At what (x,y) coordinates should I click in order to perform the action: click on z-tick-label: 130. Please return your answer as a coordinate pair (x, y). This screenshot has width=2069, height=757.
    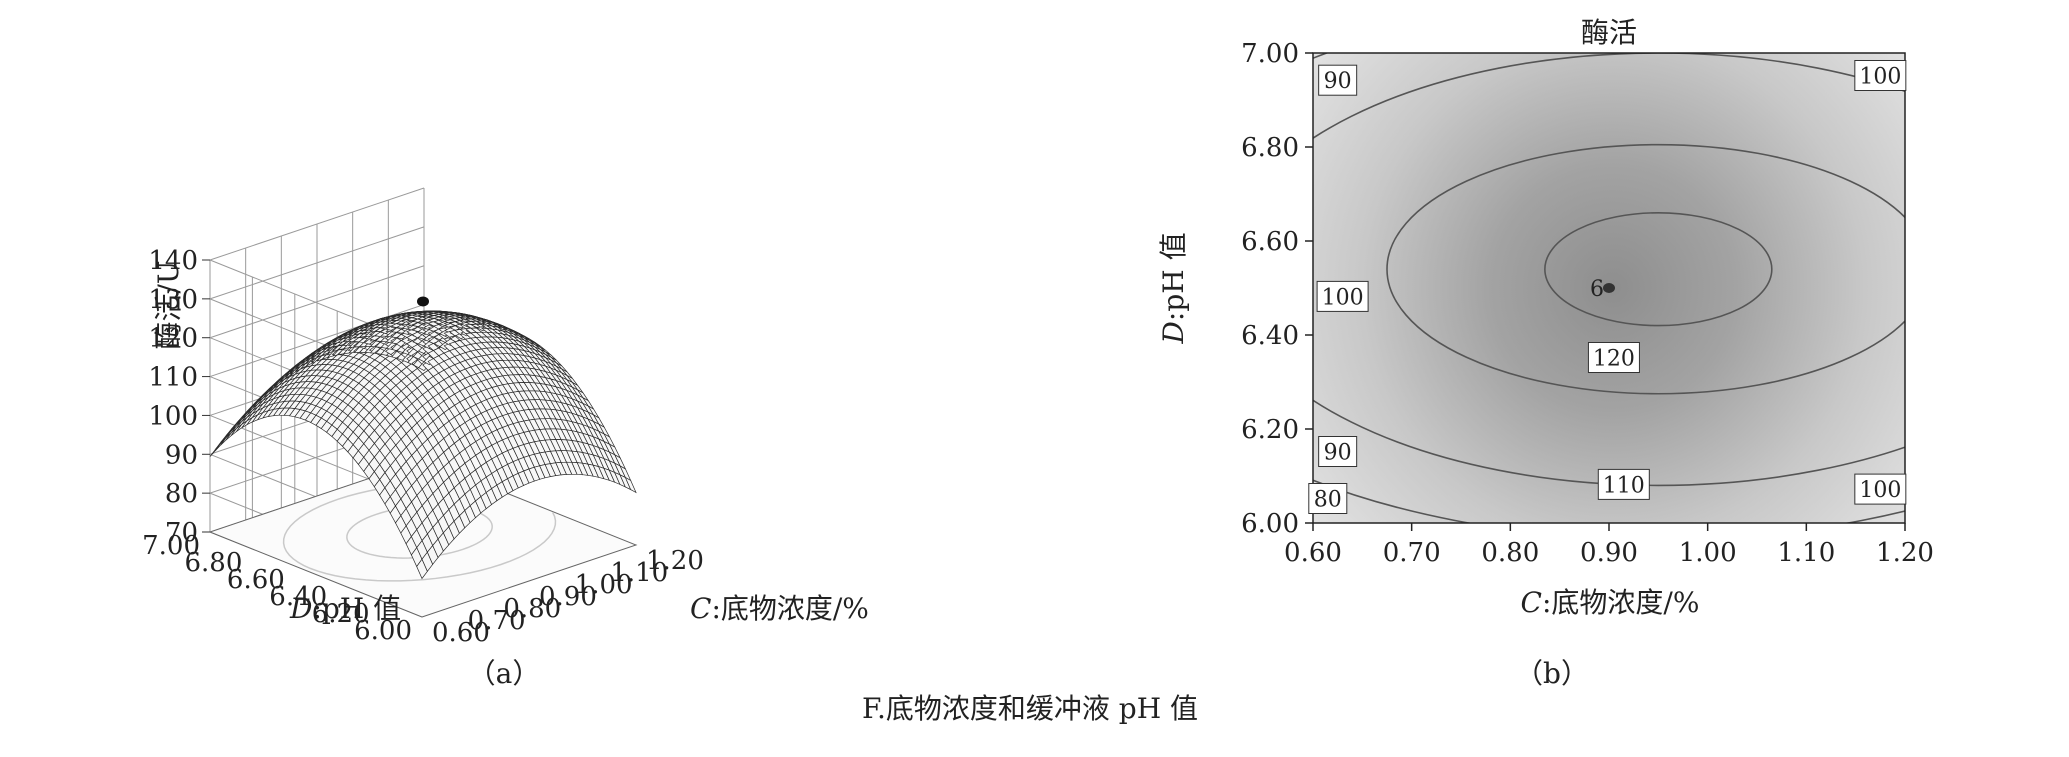
    Looking at the image, I should click on (173, 300).